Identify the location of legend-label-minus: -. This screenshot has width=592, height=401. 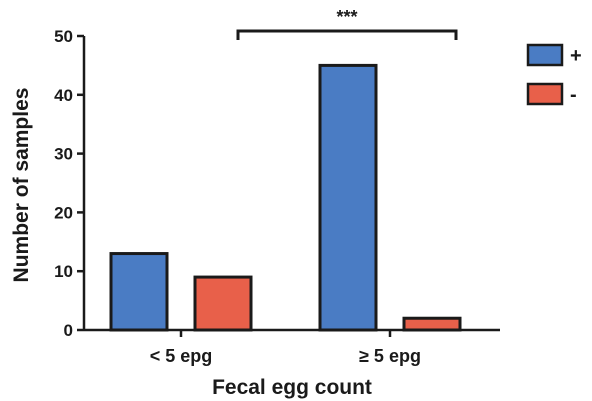
(573, 95).